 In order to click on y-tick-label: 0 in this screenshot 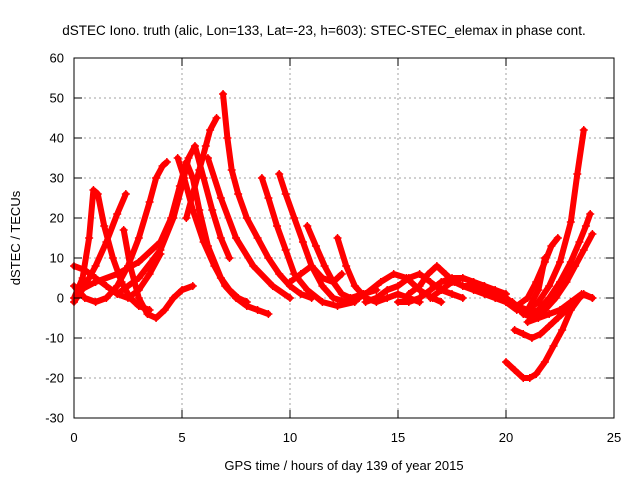, I will do `click(60, 298)`.